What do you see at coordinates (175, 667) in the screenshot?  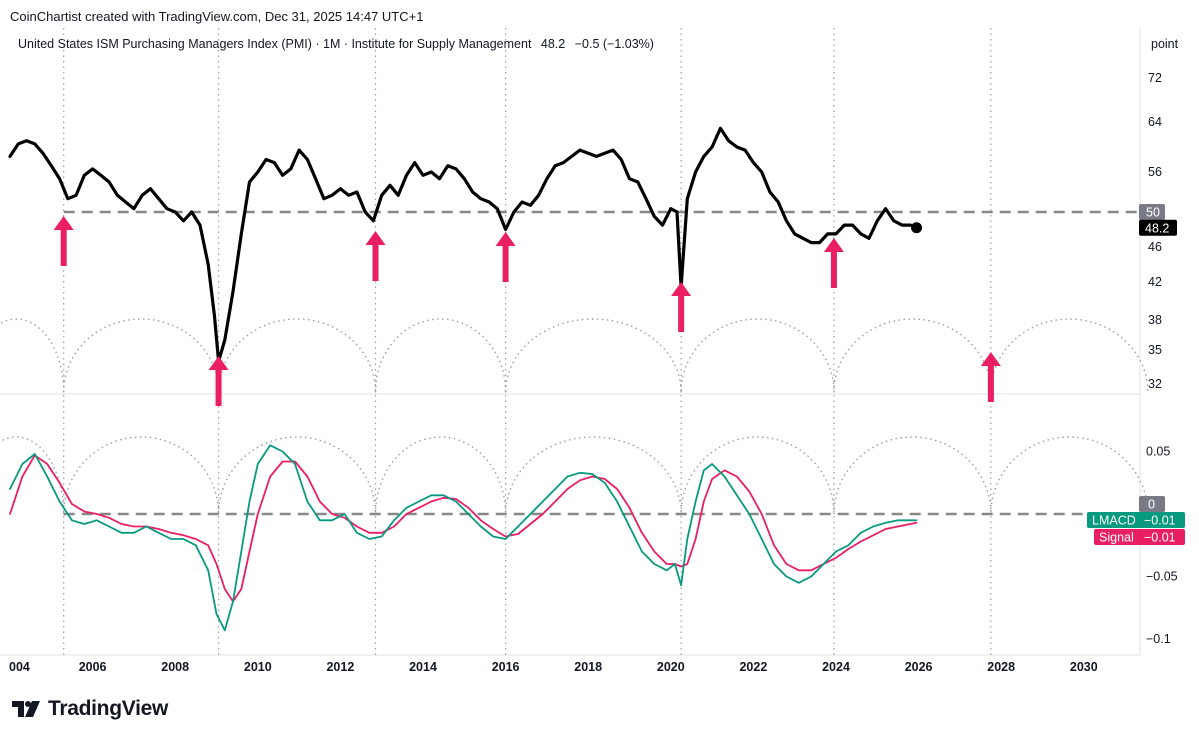 I see `x-tick-label: 2008` at bounding box center [175, 667].